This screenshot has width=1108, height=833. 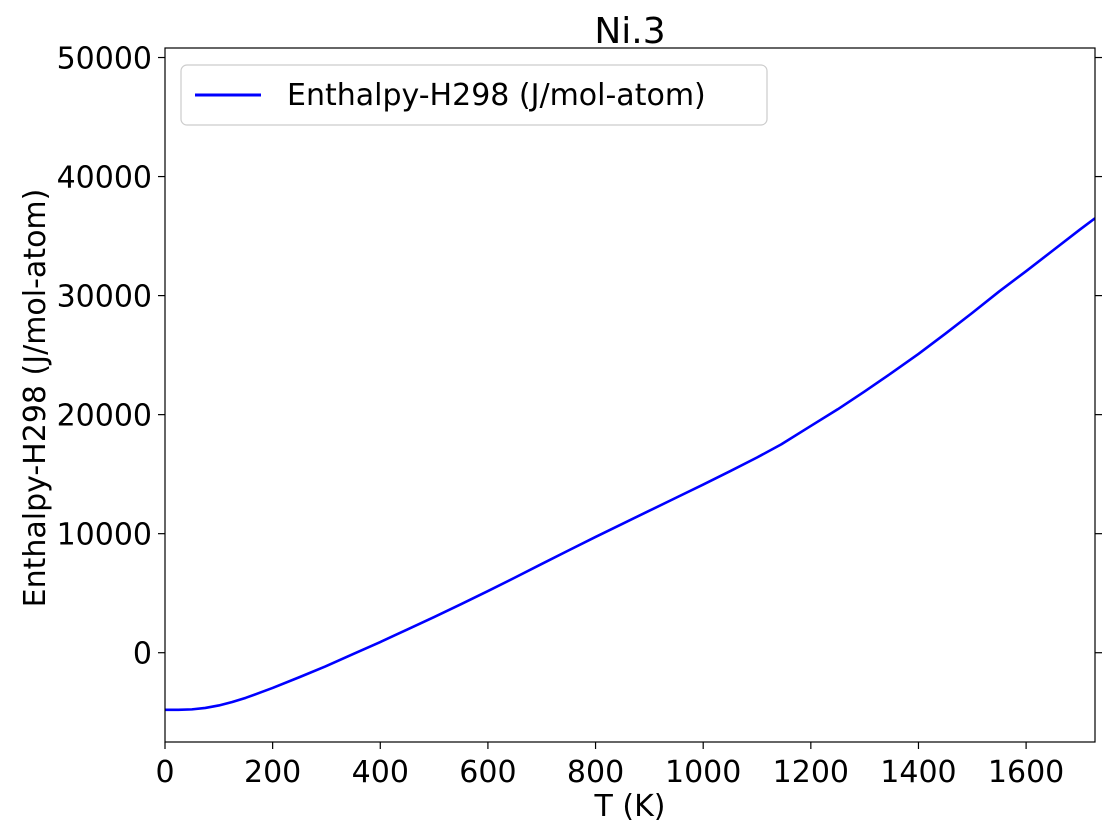 What do you see at coordinates (104, 416) in the screenshot?
I see `y-tick-label: 20000` at bounding box center [104, 416].